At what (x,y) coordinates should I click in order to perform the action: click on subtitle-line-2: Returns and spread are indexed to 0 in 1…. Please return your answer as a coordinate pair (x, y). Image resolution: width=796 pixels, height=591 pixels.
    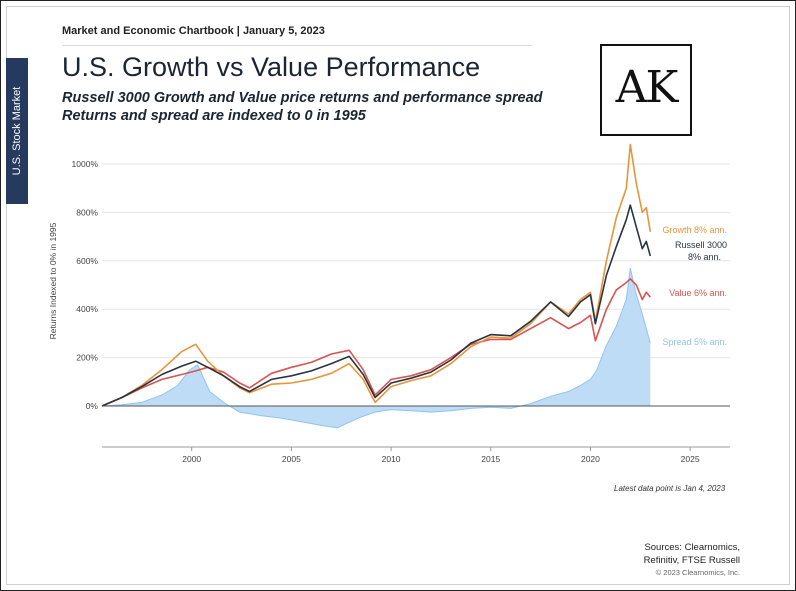
    Looking at the image, I should click on (214, 116).